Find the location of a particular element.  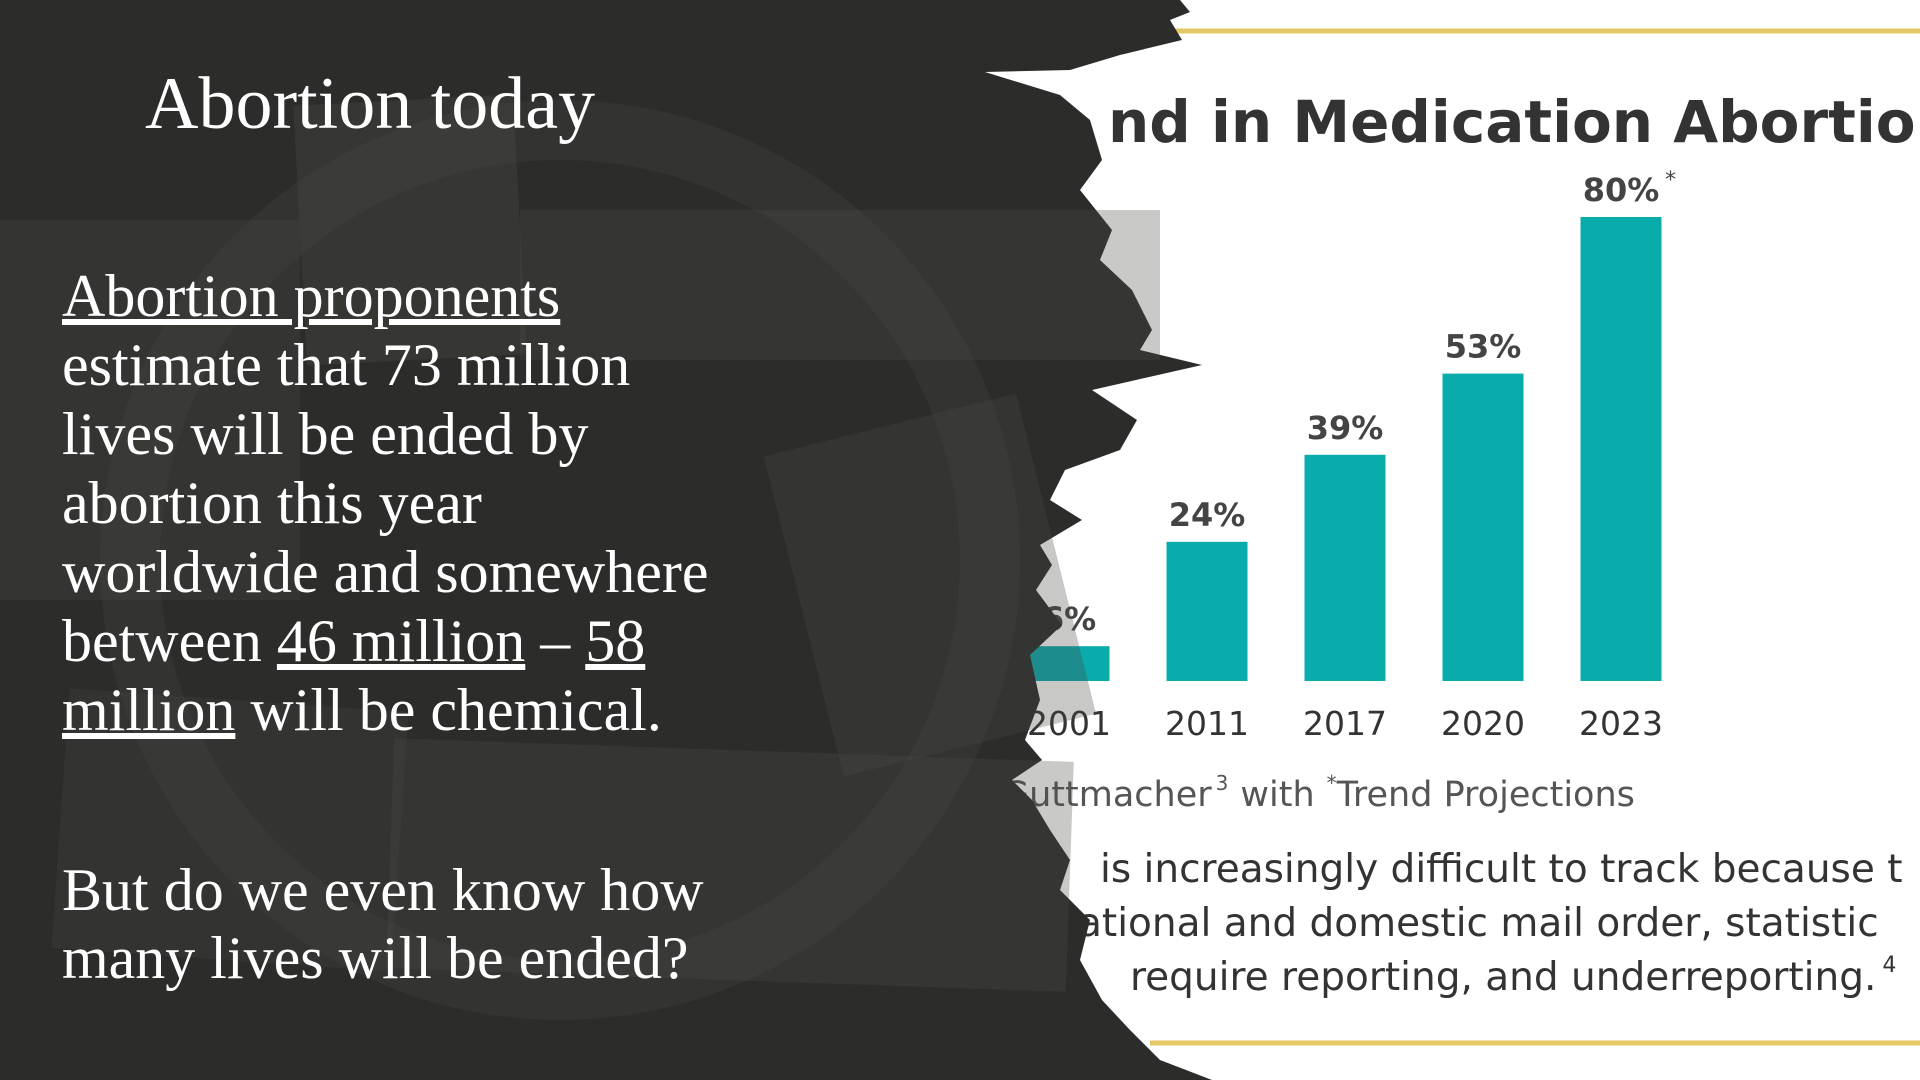

body-line: estimate that 73 million is located at coordinates (346, 365).